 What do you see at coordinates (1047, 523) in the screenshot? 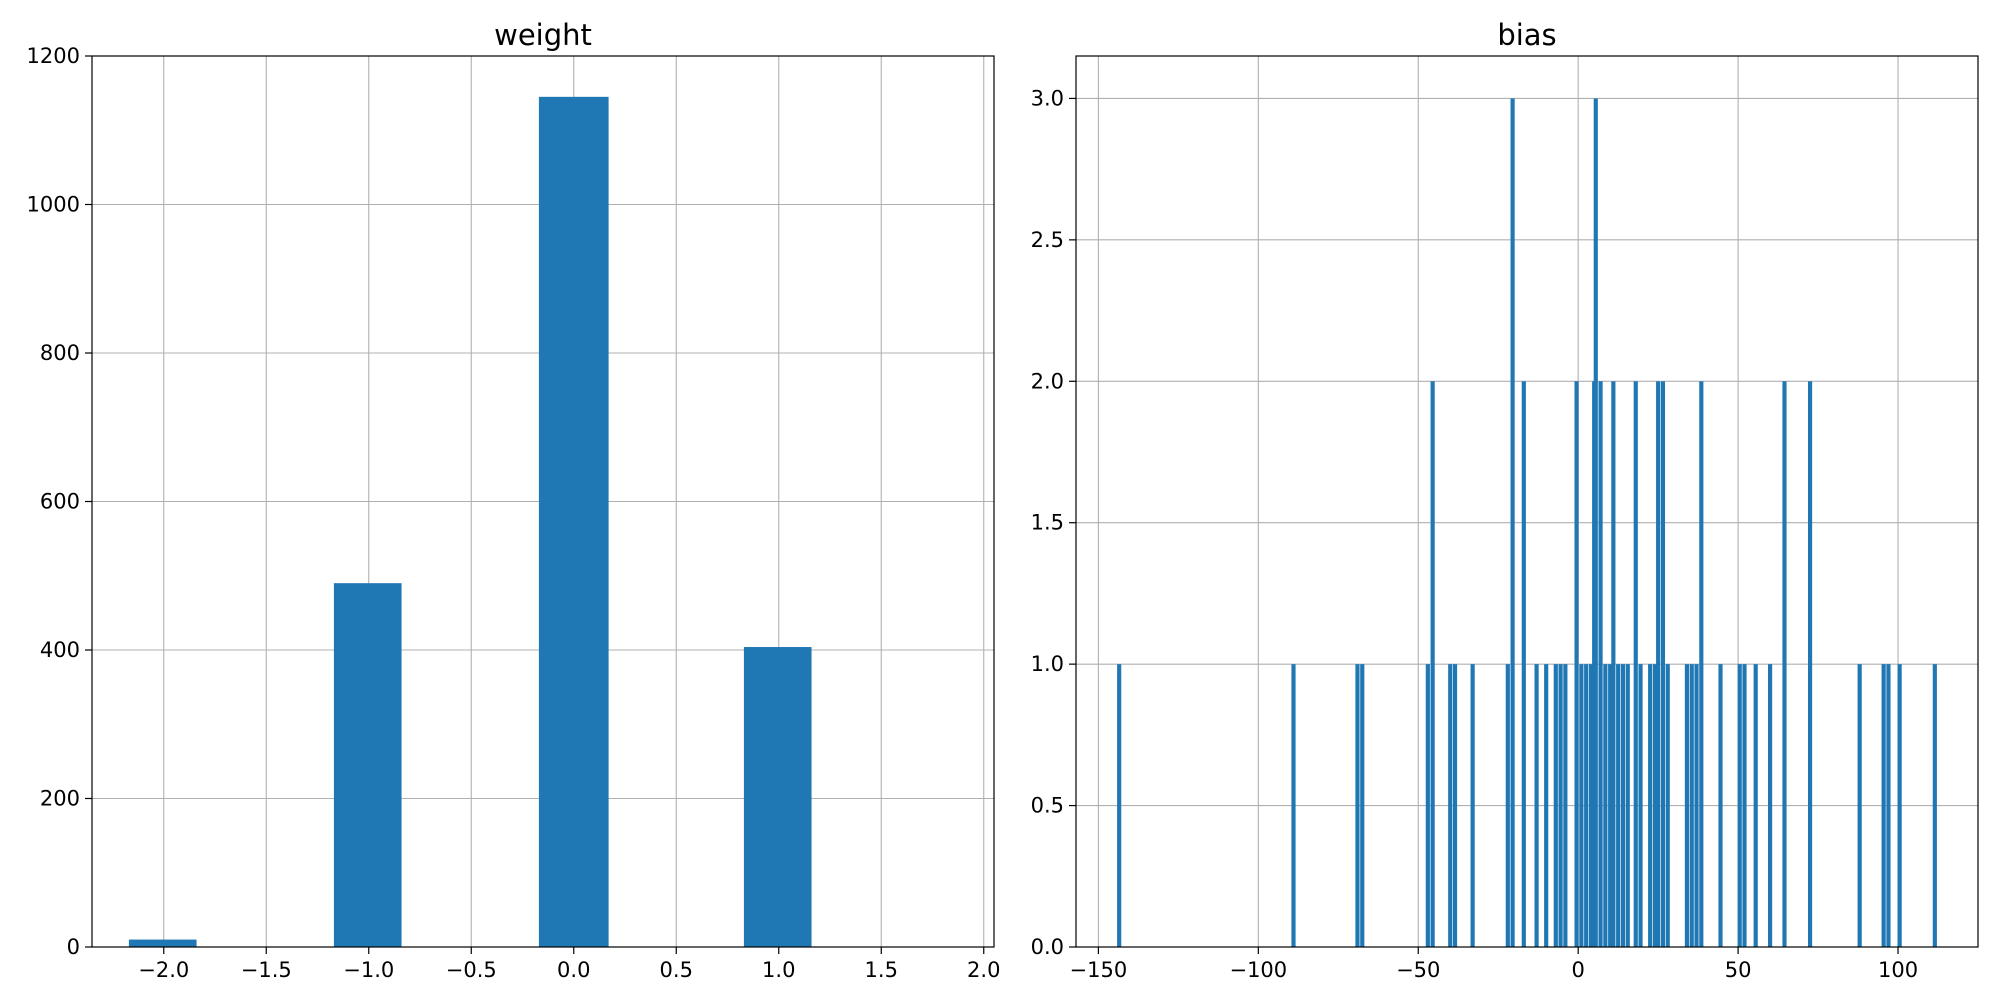
I see `bias-y-tick-label-3: 1.5` at bounding box center [1047, 523].